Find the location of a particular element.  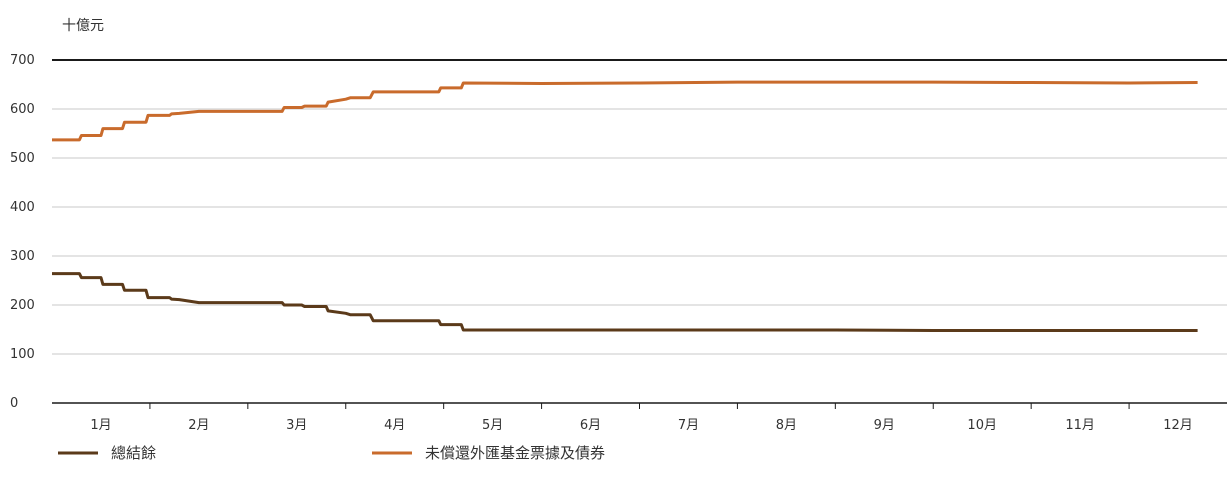

x-tick-label: 7月 is located at coordinates (688, 425).